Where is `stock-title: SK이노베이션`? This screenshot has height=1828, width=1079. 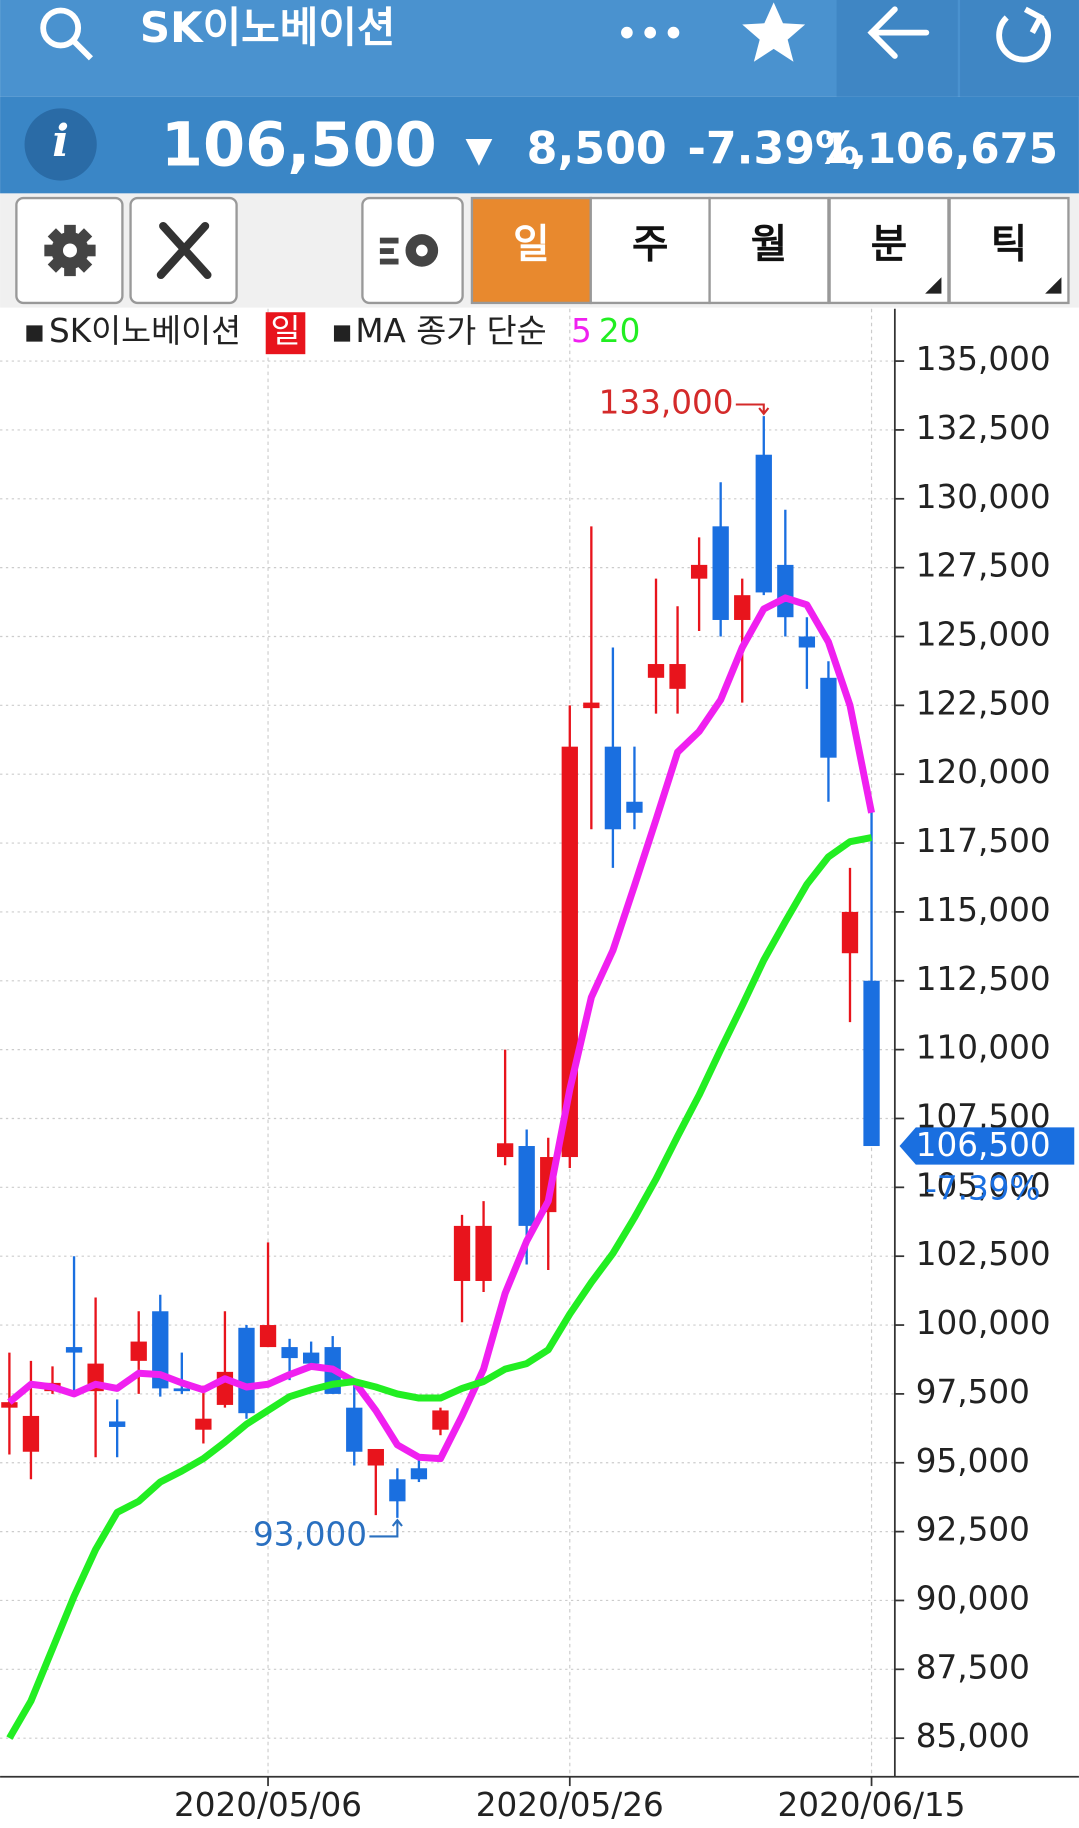 stock-title: SK이노베이션 is located at coordinates (268, 27).